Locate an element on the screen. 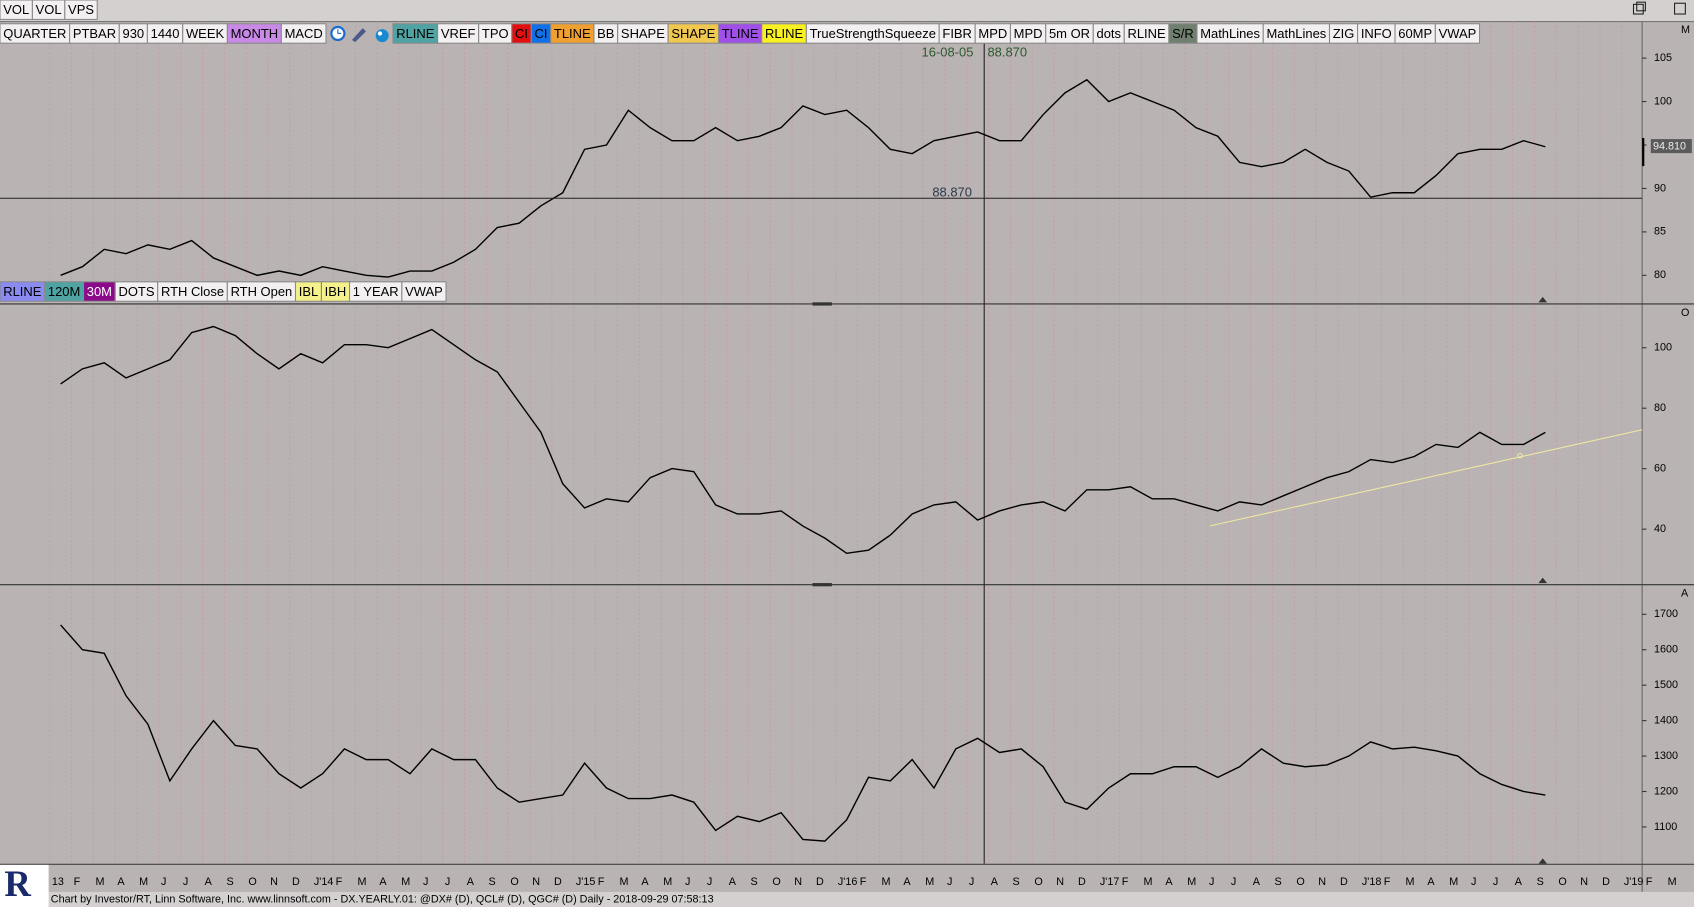 The image size is (1694, 907). button-label: SHAPE is located at coordinates (643, 33).